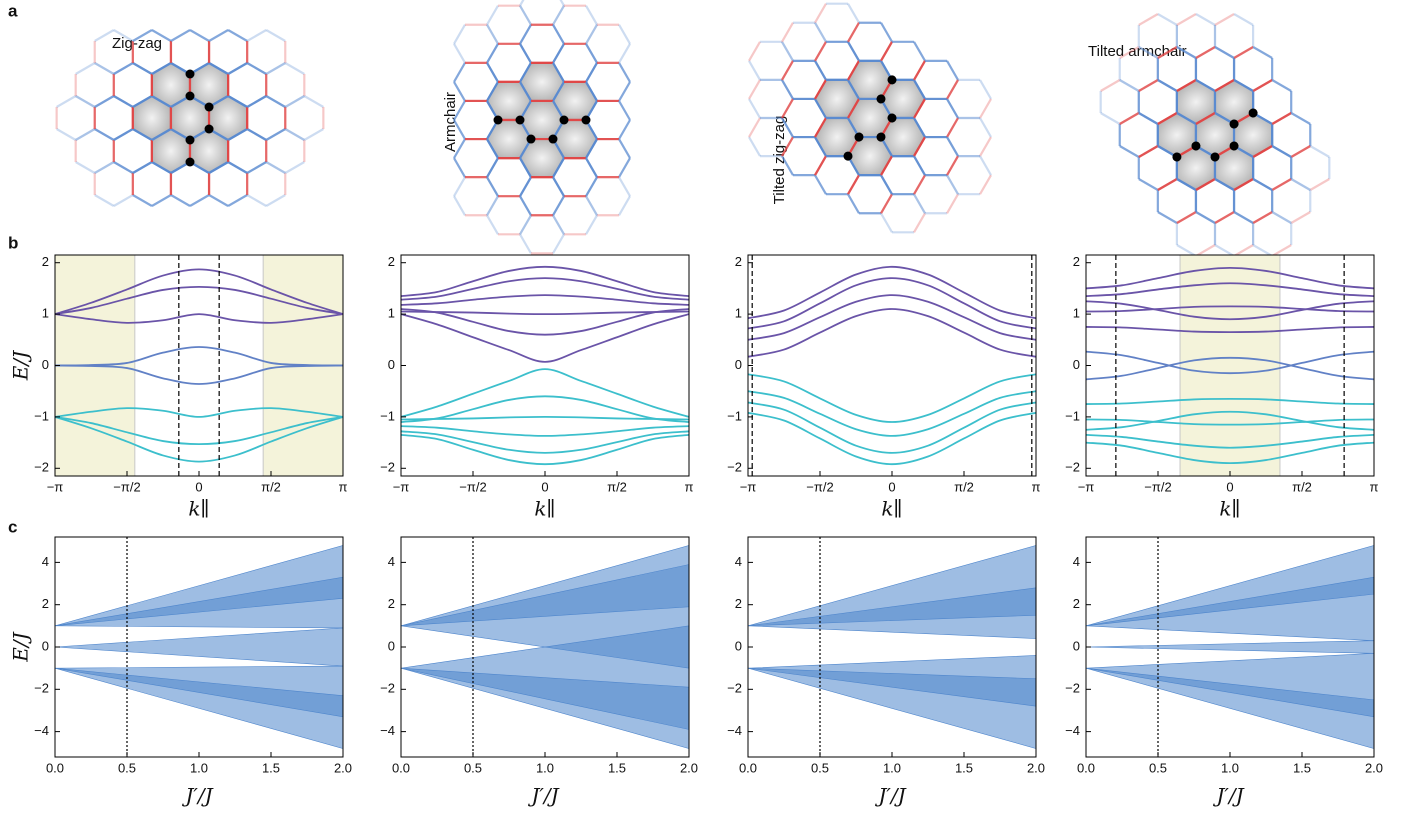  What do you see at coordinates (748, 767) in the screenshot?
I see `x-tick-label: 0.0` at bounding box center [748, 767].